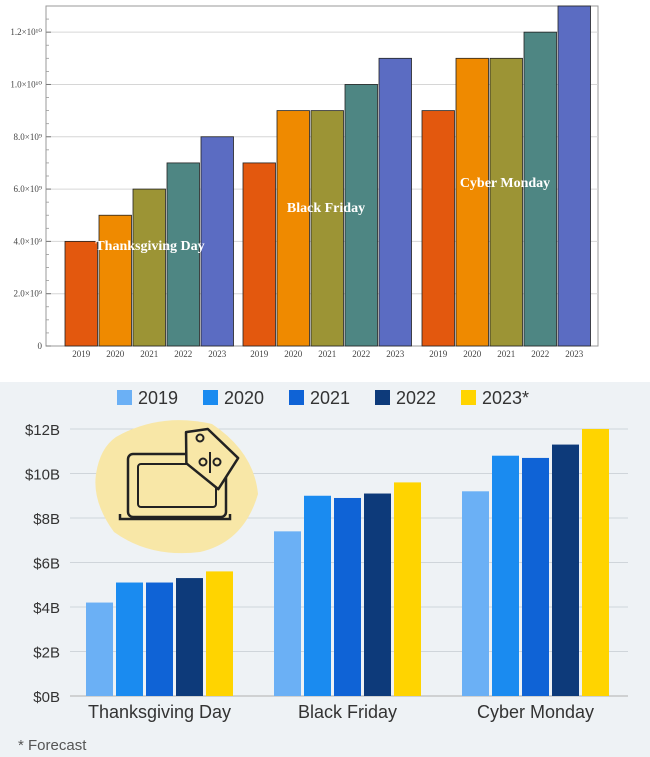  Describe the element at coordinates (42, 475) in the screenshot. I see `y-tick-label: $10B` at that location.